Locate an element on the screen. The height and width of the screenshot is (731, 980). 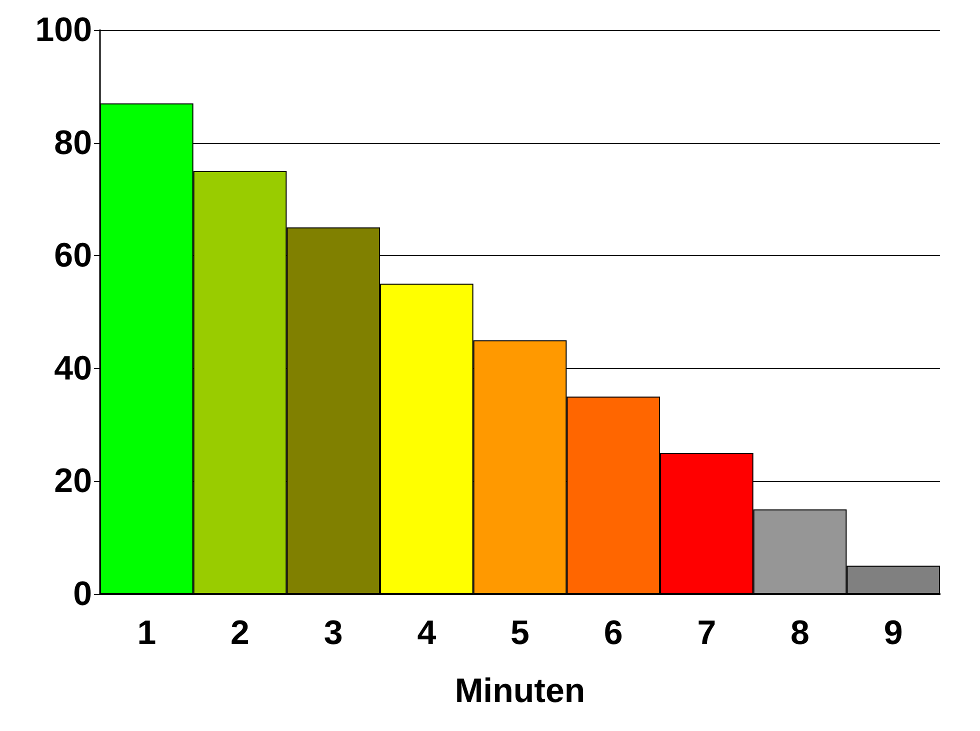
x-tick-label: 8 is located at coordinates (800, 633).